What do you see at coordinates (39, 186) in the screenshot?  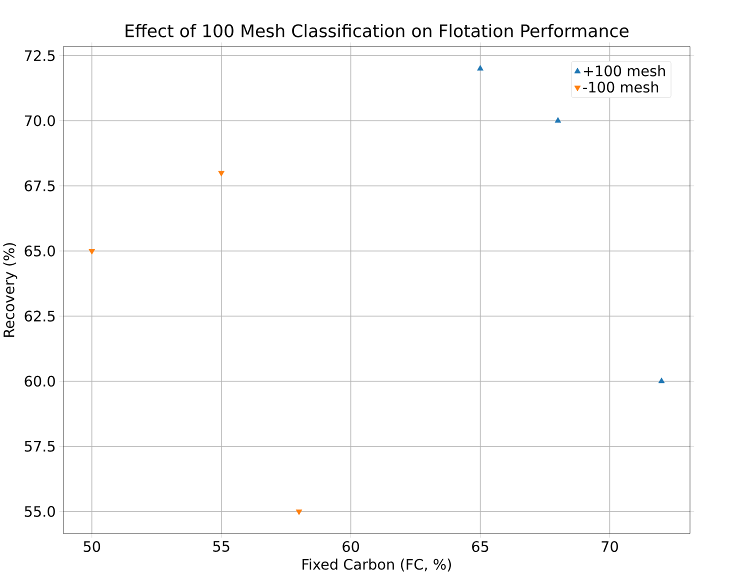 I see `y-tick-label: 67.5` at bounding box center [39, 186].